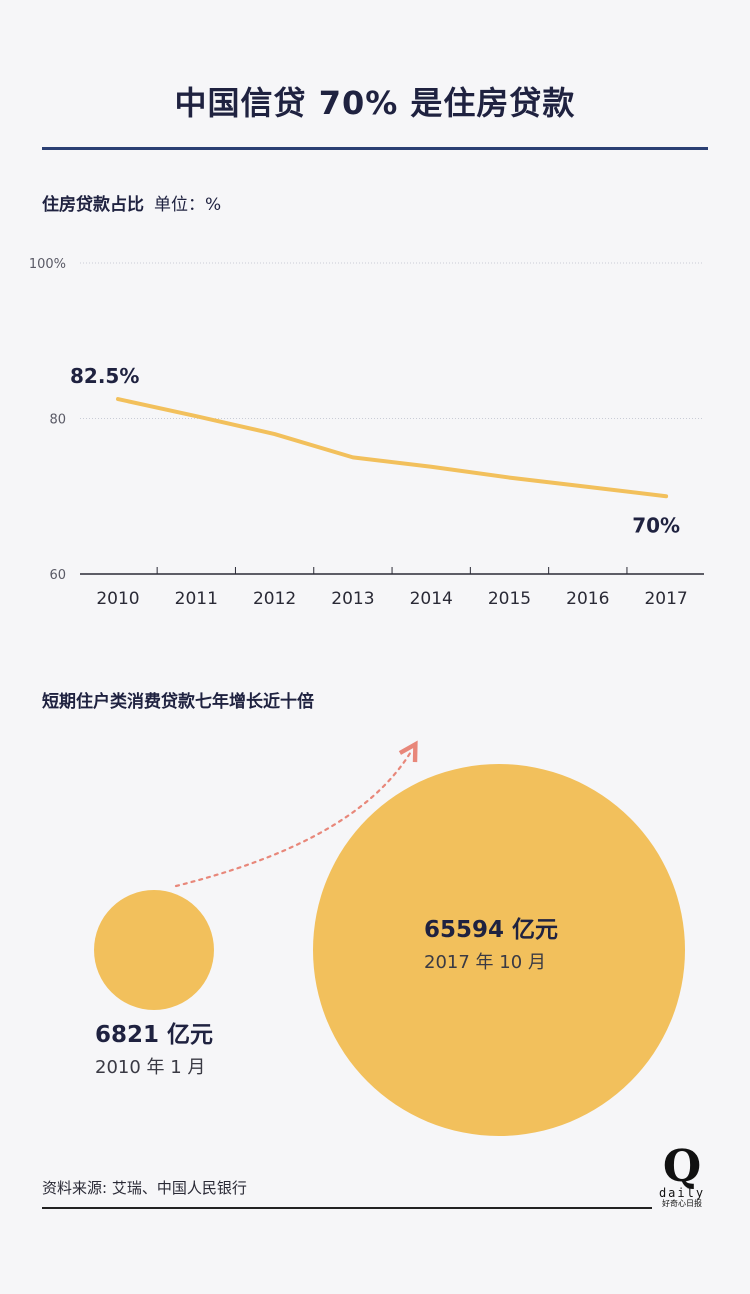  I want to click on x-tick-label: 2010, so click(117, 599).